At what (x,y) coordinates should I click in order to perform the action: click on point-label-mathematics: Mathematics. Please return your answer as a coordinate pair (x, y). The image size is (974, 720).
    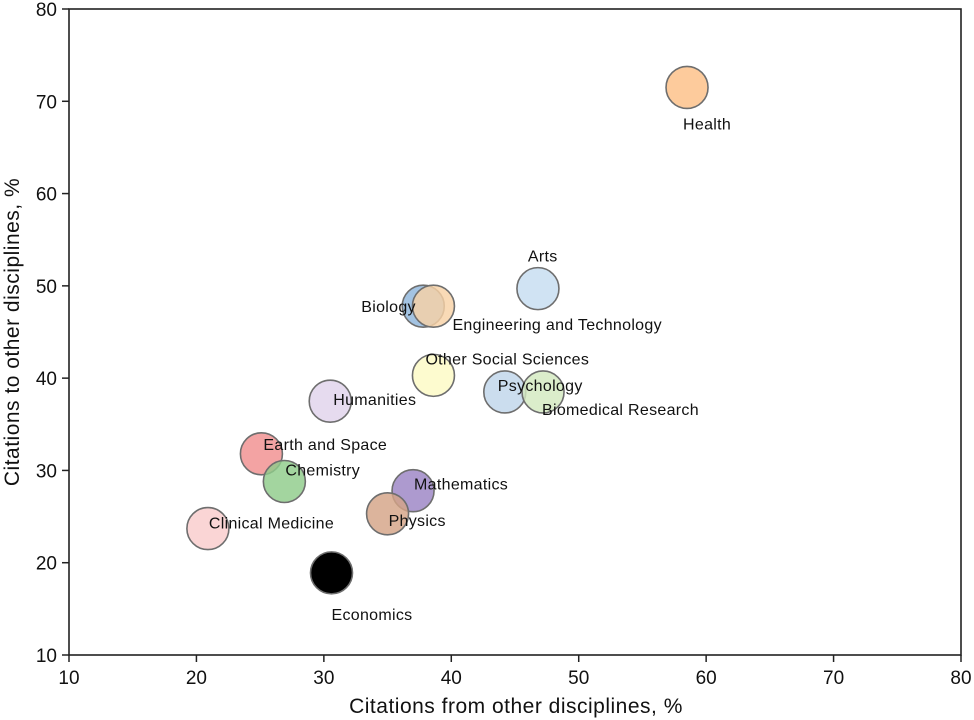
    Looking at the image, I should click on (461, 485).